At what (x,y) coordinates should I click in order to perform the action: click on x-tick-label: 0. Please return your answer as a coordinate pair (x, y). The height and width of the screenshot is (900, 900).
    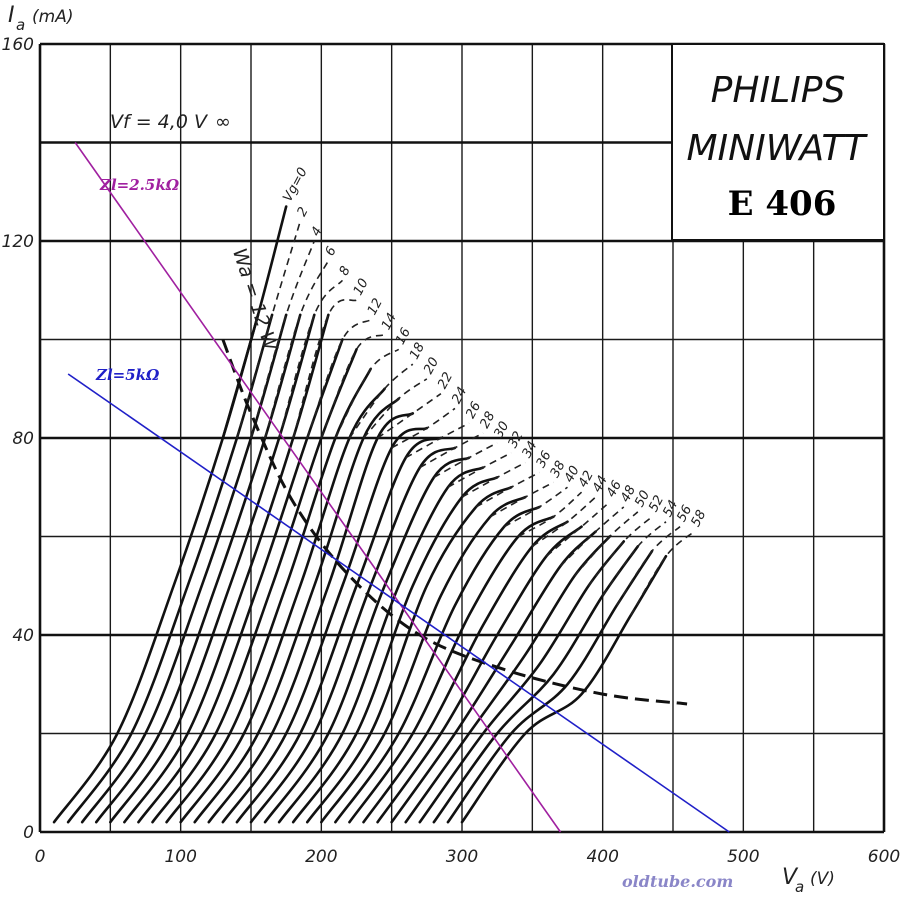
    Looking at the image, I should click on (40, 857).